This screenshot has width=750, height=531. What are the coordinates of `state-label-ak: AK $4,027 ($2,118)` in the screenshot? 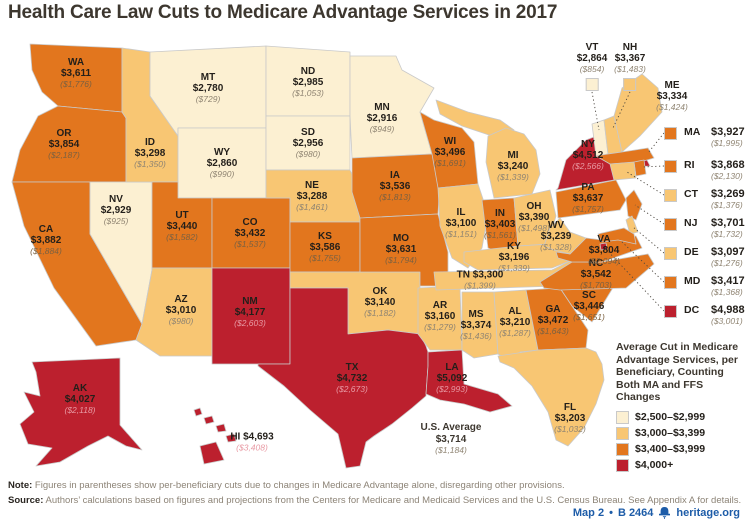 It's located at (80, 399).